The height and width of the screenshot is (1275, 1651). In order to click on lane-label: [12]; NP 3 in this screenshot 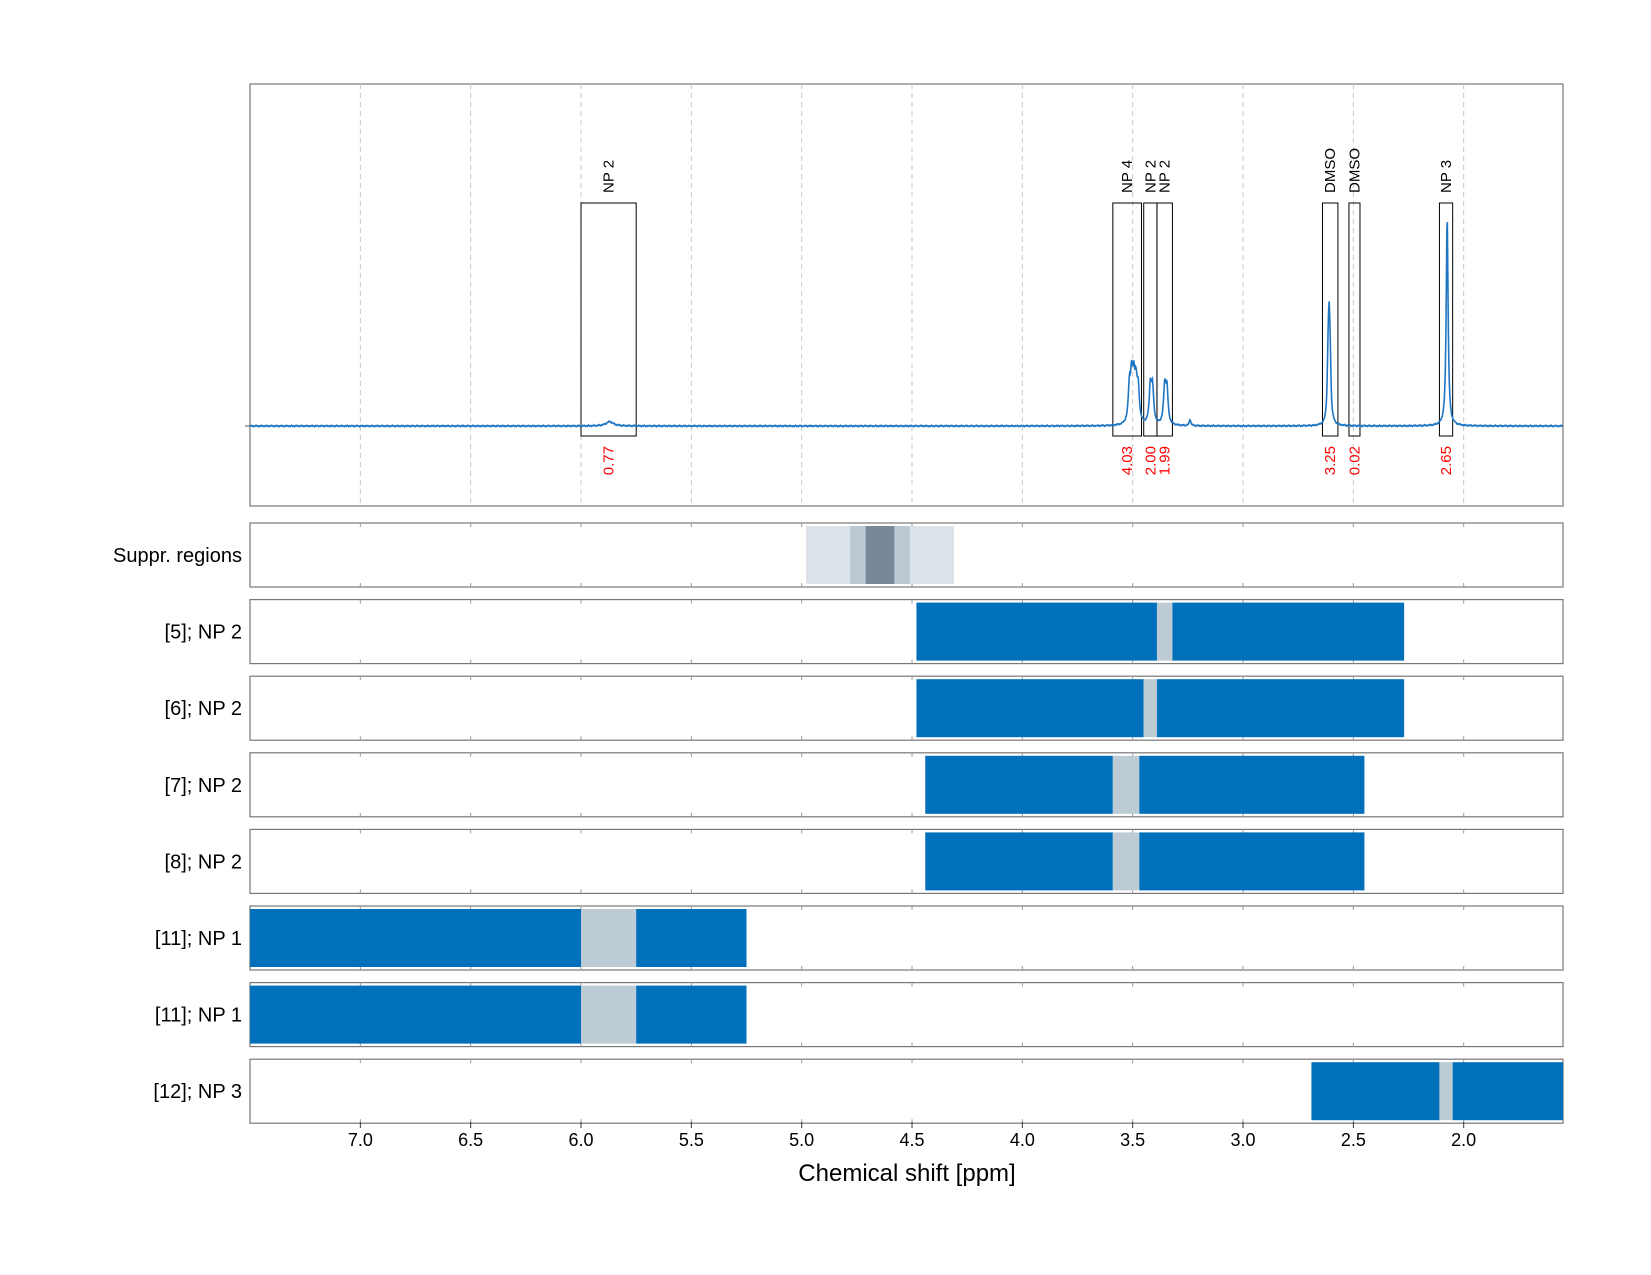, I will do `click(197, 1092)`.